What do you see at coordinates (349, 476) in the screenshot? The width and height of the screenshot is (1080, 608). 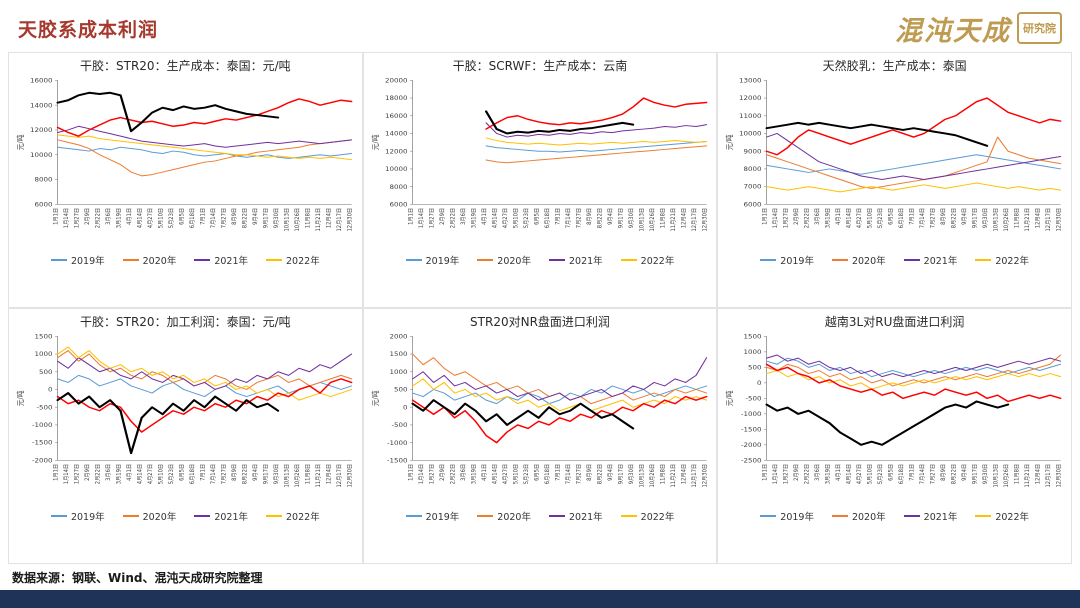 I see `svg-text: 12月30日` at bounding box center [349, 476].